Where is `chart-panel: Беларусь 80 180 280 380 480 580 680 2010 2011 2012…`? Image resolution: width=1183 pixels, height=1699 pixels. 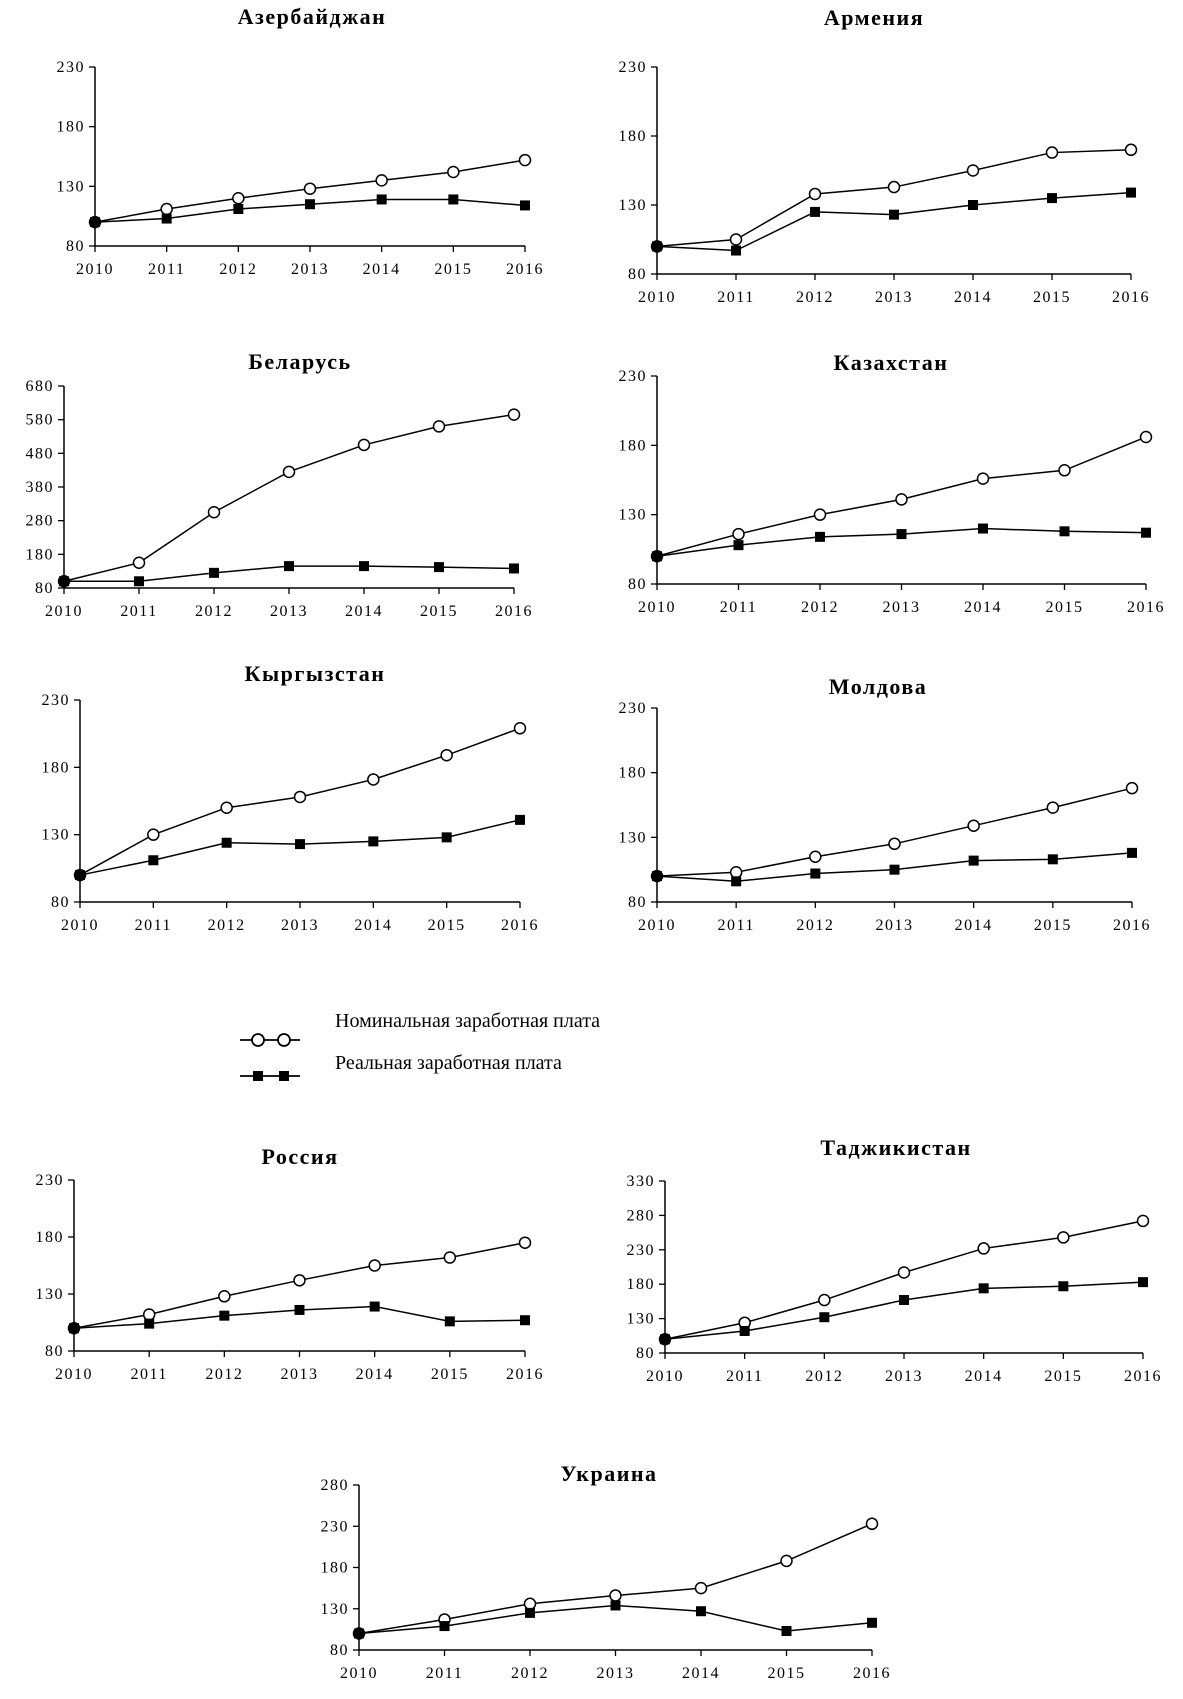
chart-panel: Беларусь 80 180 280 380 480 580 680 2010 2011 2012… is located at coordinates (279, 484).